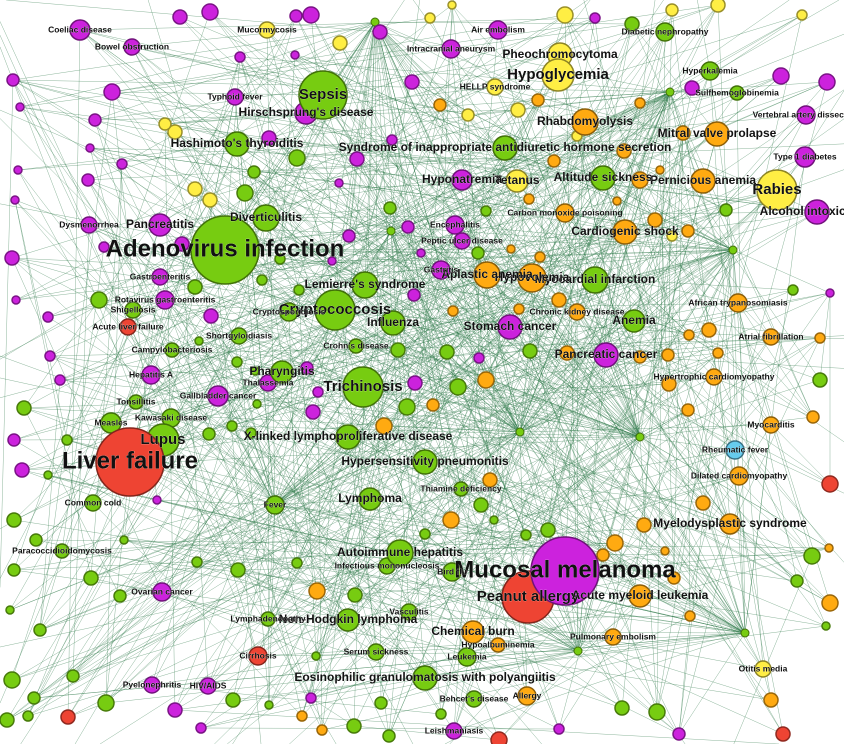 This screenshot has height=744, width=844. I want to click on node-label: Pheochromocytoma, so click(560, 54).